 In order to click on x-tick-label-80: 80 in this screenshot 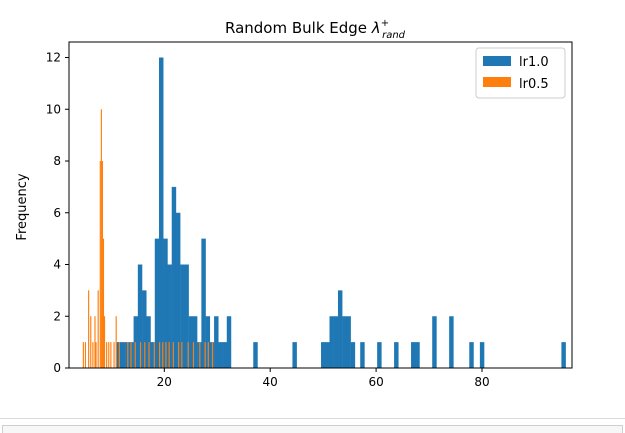, I will do `click(481, 382)`.